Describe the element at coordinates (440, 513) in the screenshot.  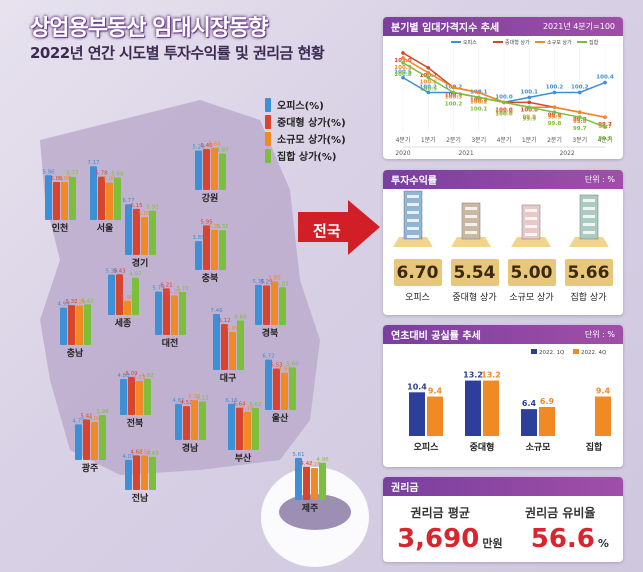
I see `premium-avg-label: 권리금 평균` at that location.